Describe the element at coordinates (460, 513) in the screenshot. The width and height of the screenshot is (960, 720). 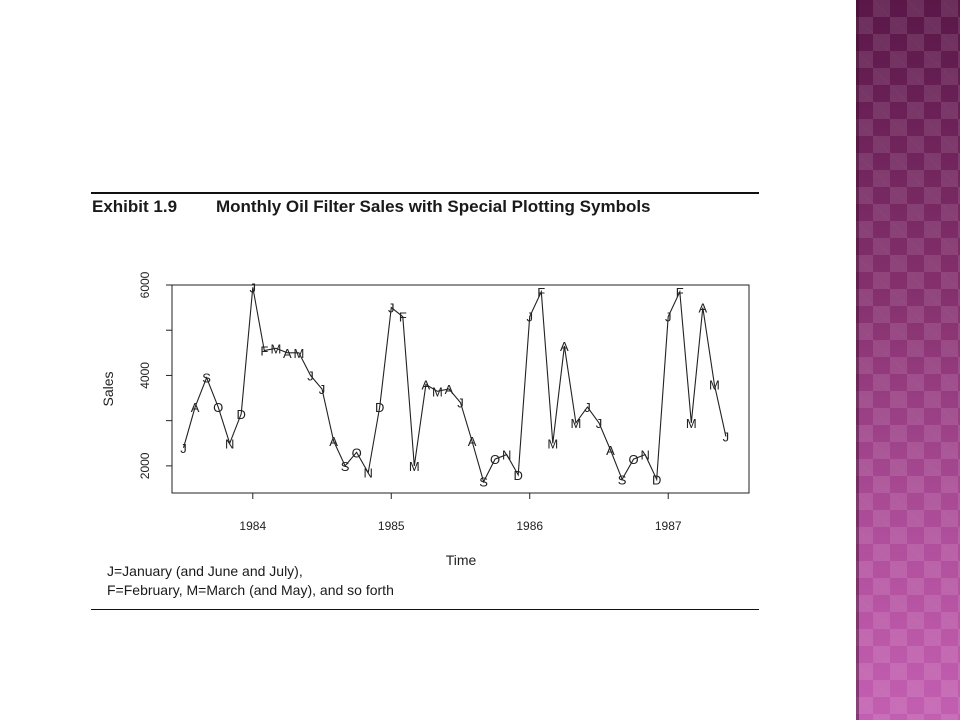
I see `x-axis: 1984 1985 1986 1987` at that location.